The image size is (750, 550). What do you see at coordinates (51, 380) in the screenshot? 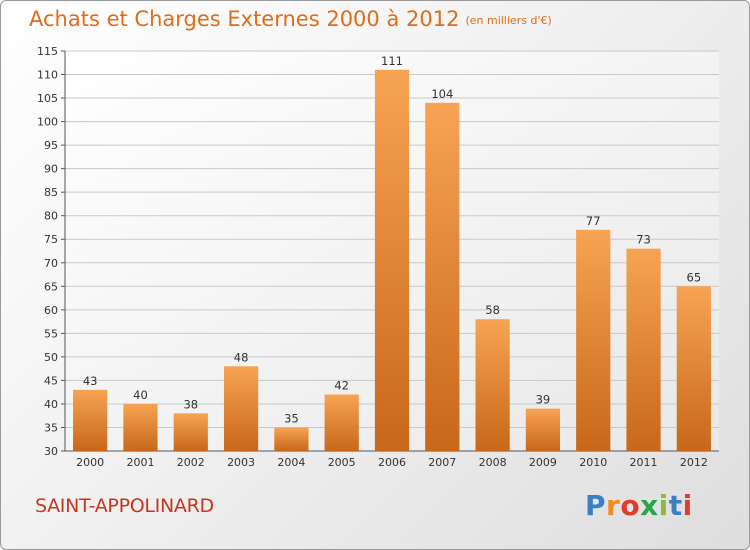
I see `y-tick-label: 45` at bounding box center [51, 380].